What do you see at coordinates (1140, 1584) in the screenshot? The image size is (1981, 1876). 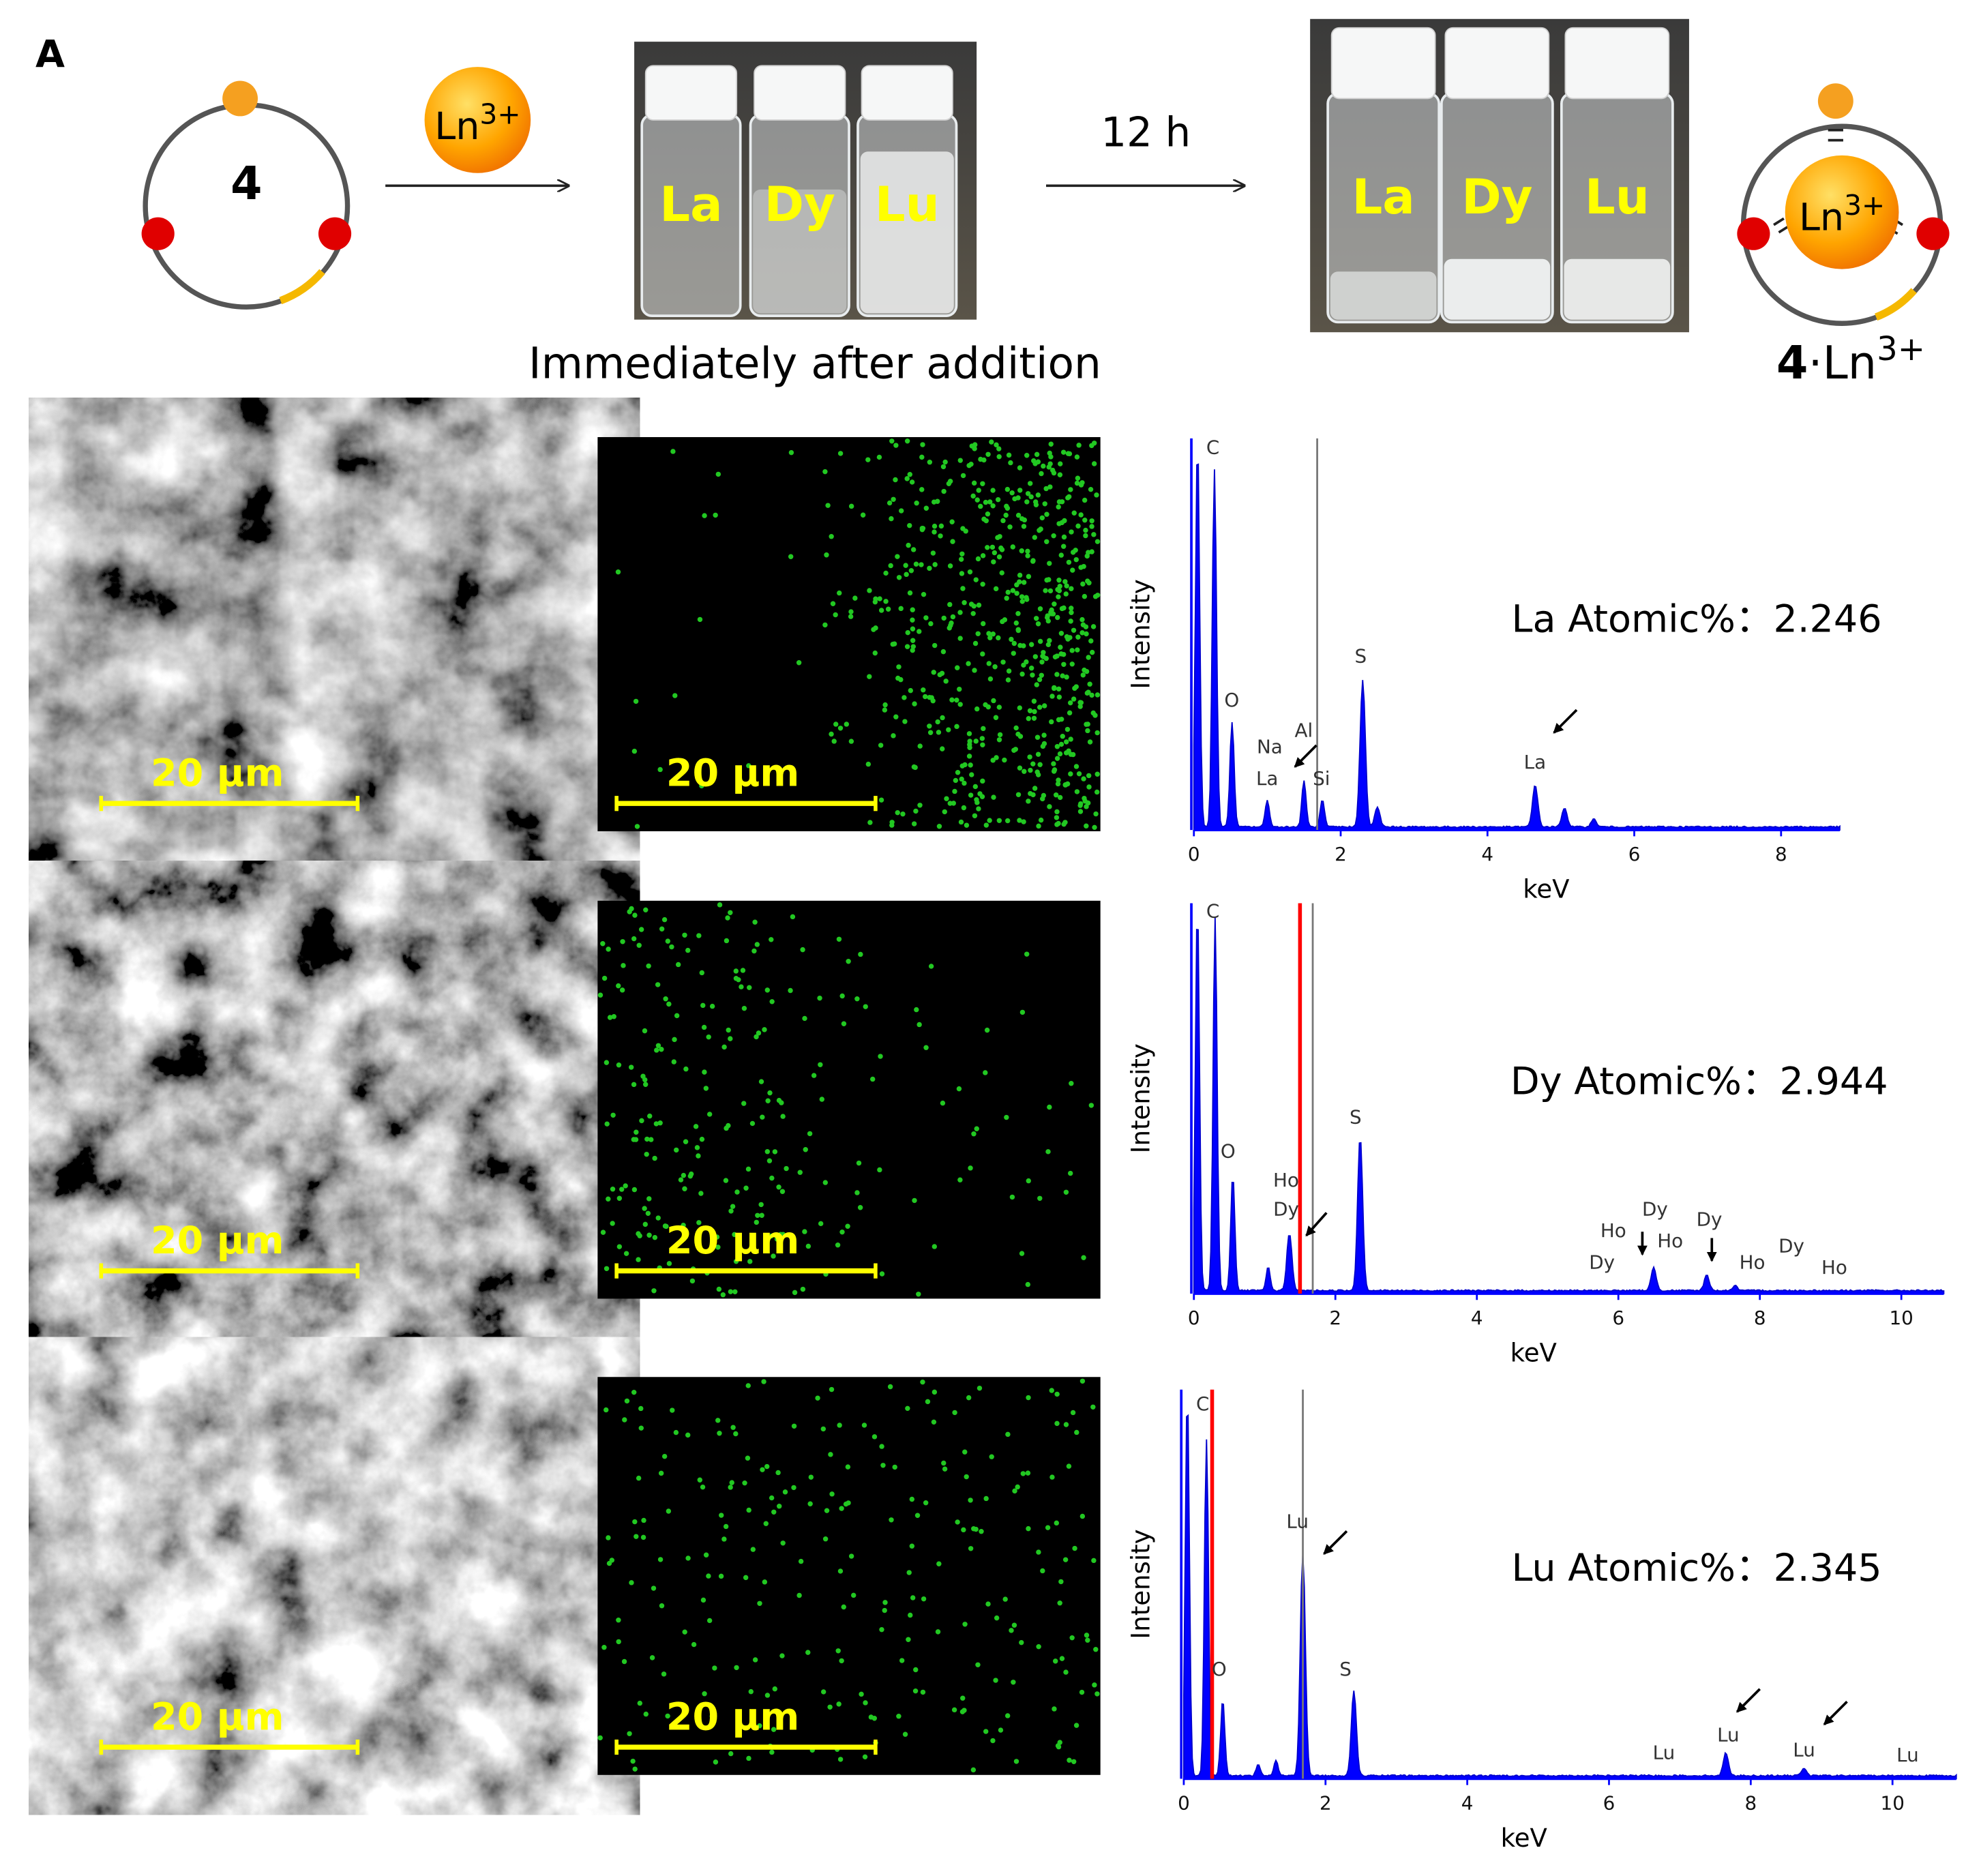 I see `y-axis-label: Intensity` at bounding box center [1140, 1584].